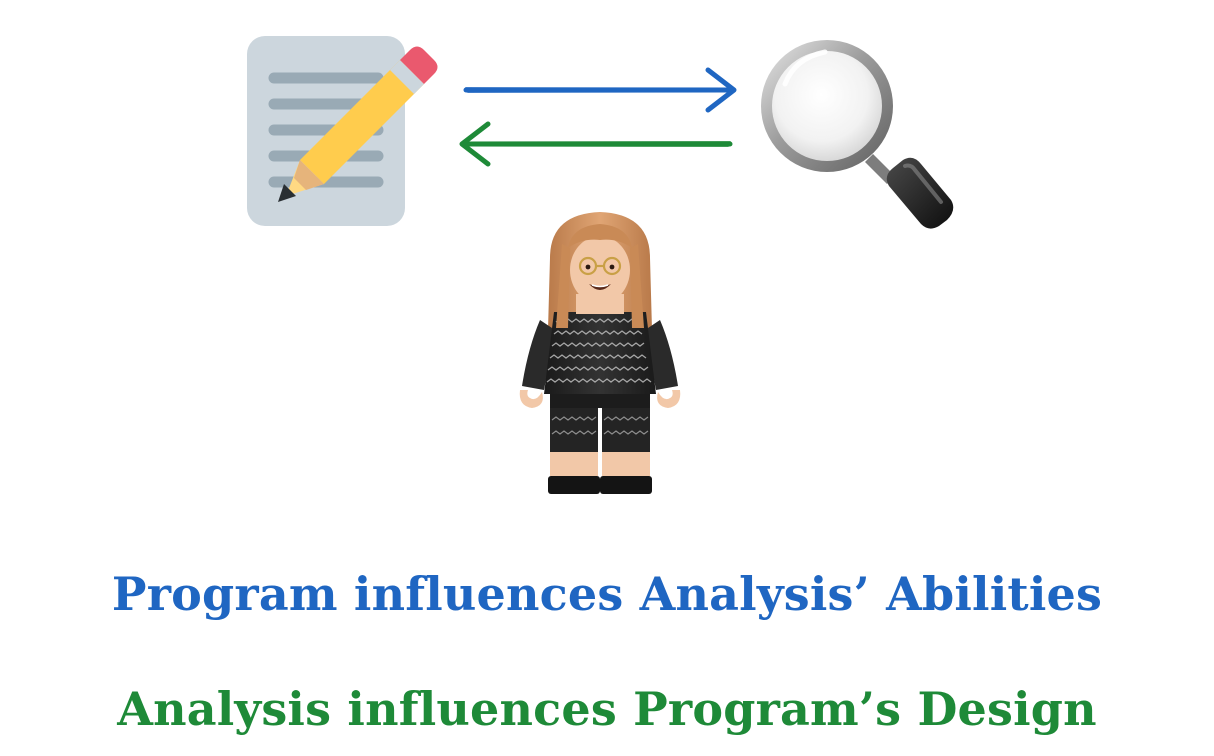 This screenshot has height=756, width=1214. Describe the element at coordinates (596, 144) in the screenshot. I see `backward-arrow` at that location.